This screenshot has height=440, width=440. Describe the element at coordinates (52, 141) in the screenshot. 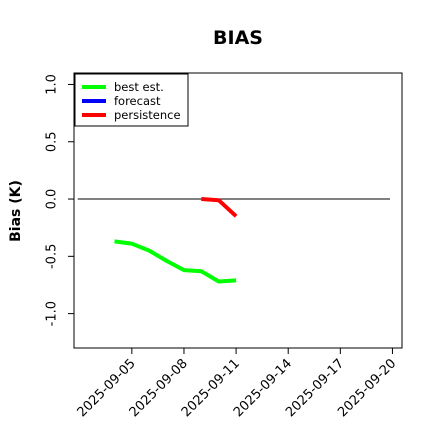

I see `y-tick-label: 0.5` at that location.